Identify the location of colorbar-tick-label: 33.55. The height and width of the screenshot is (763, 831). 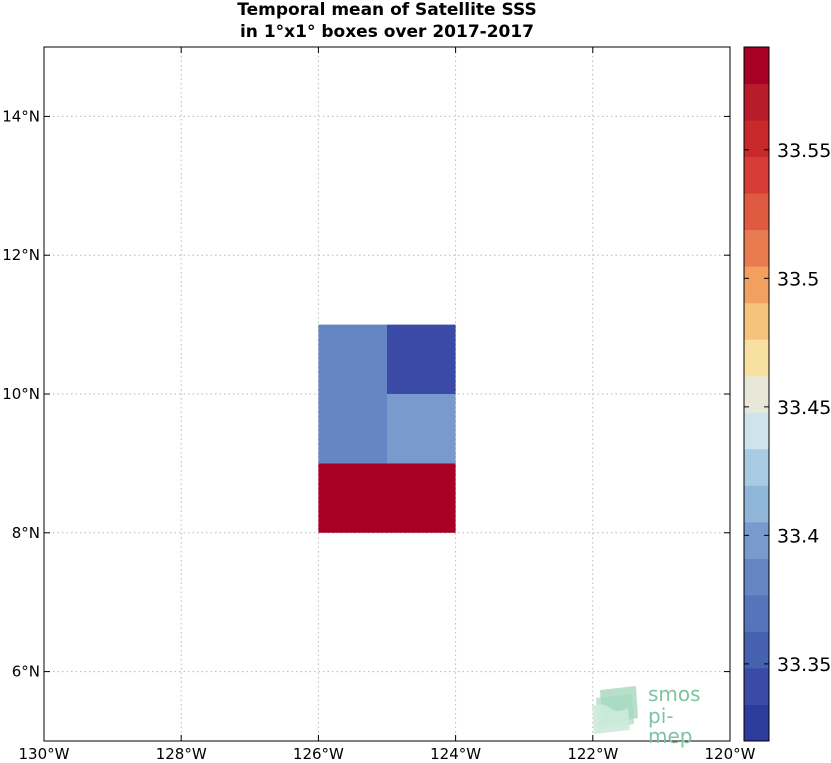
(804, 151).